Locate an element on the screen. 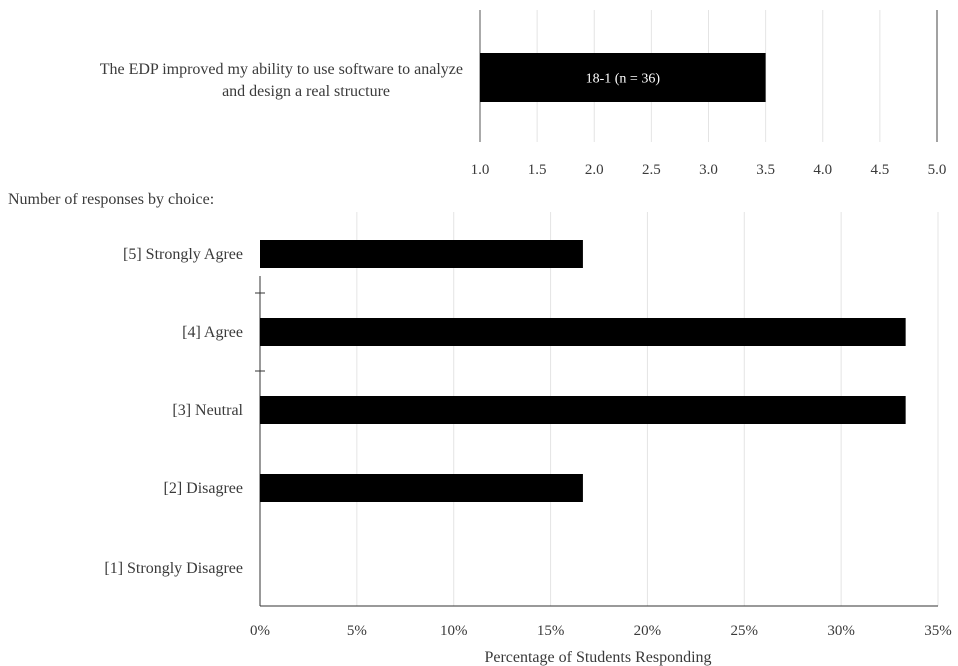  tick-label: 3.0 is located at coordinates (708, 170).